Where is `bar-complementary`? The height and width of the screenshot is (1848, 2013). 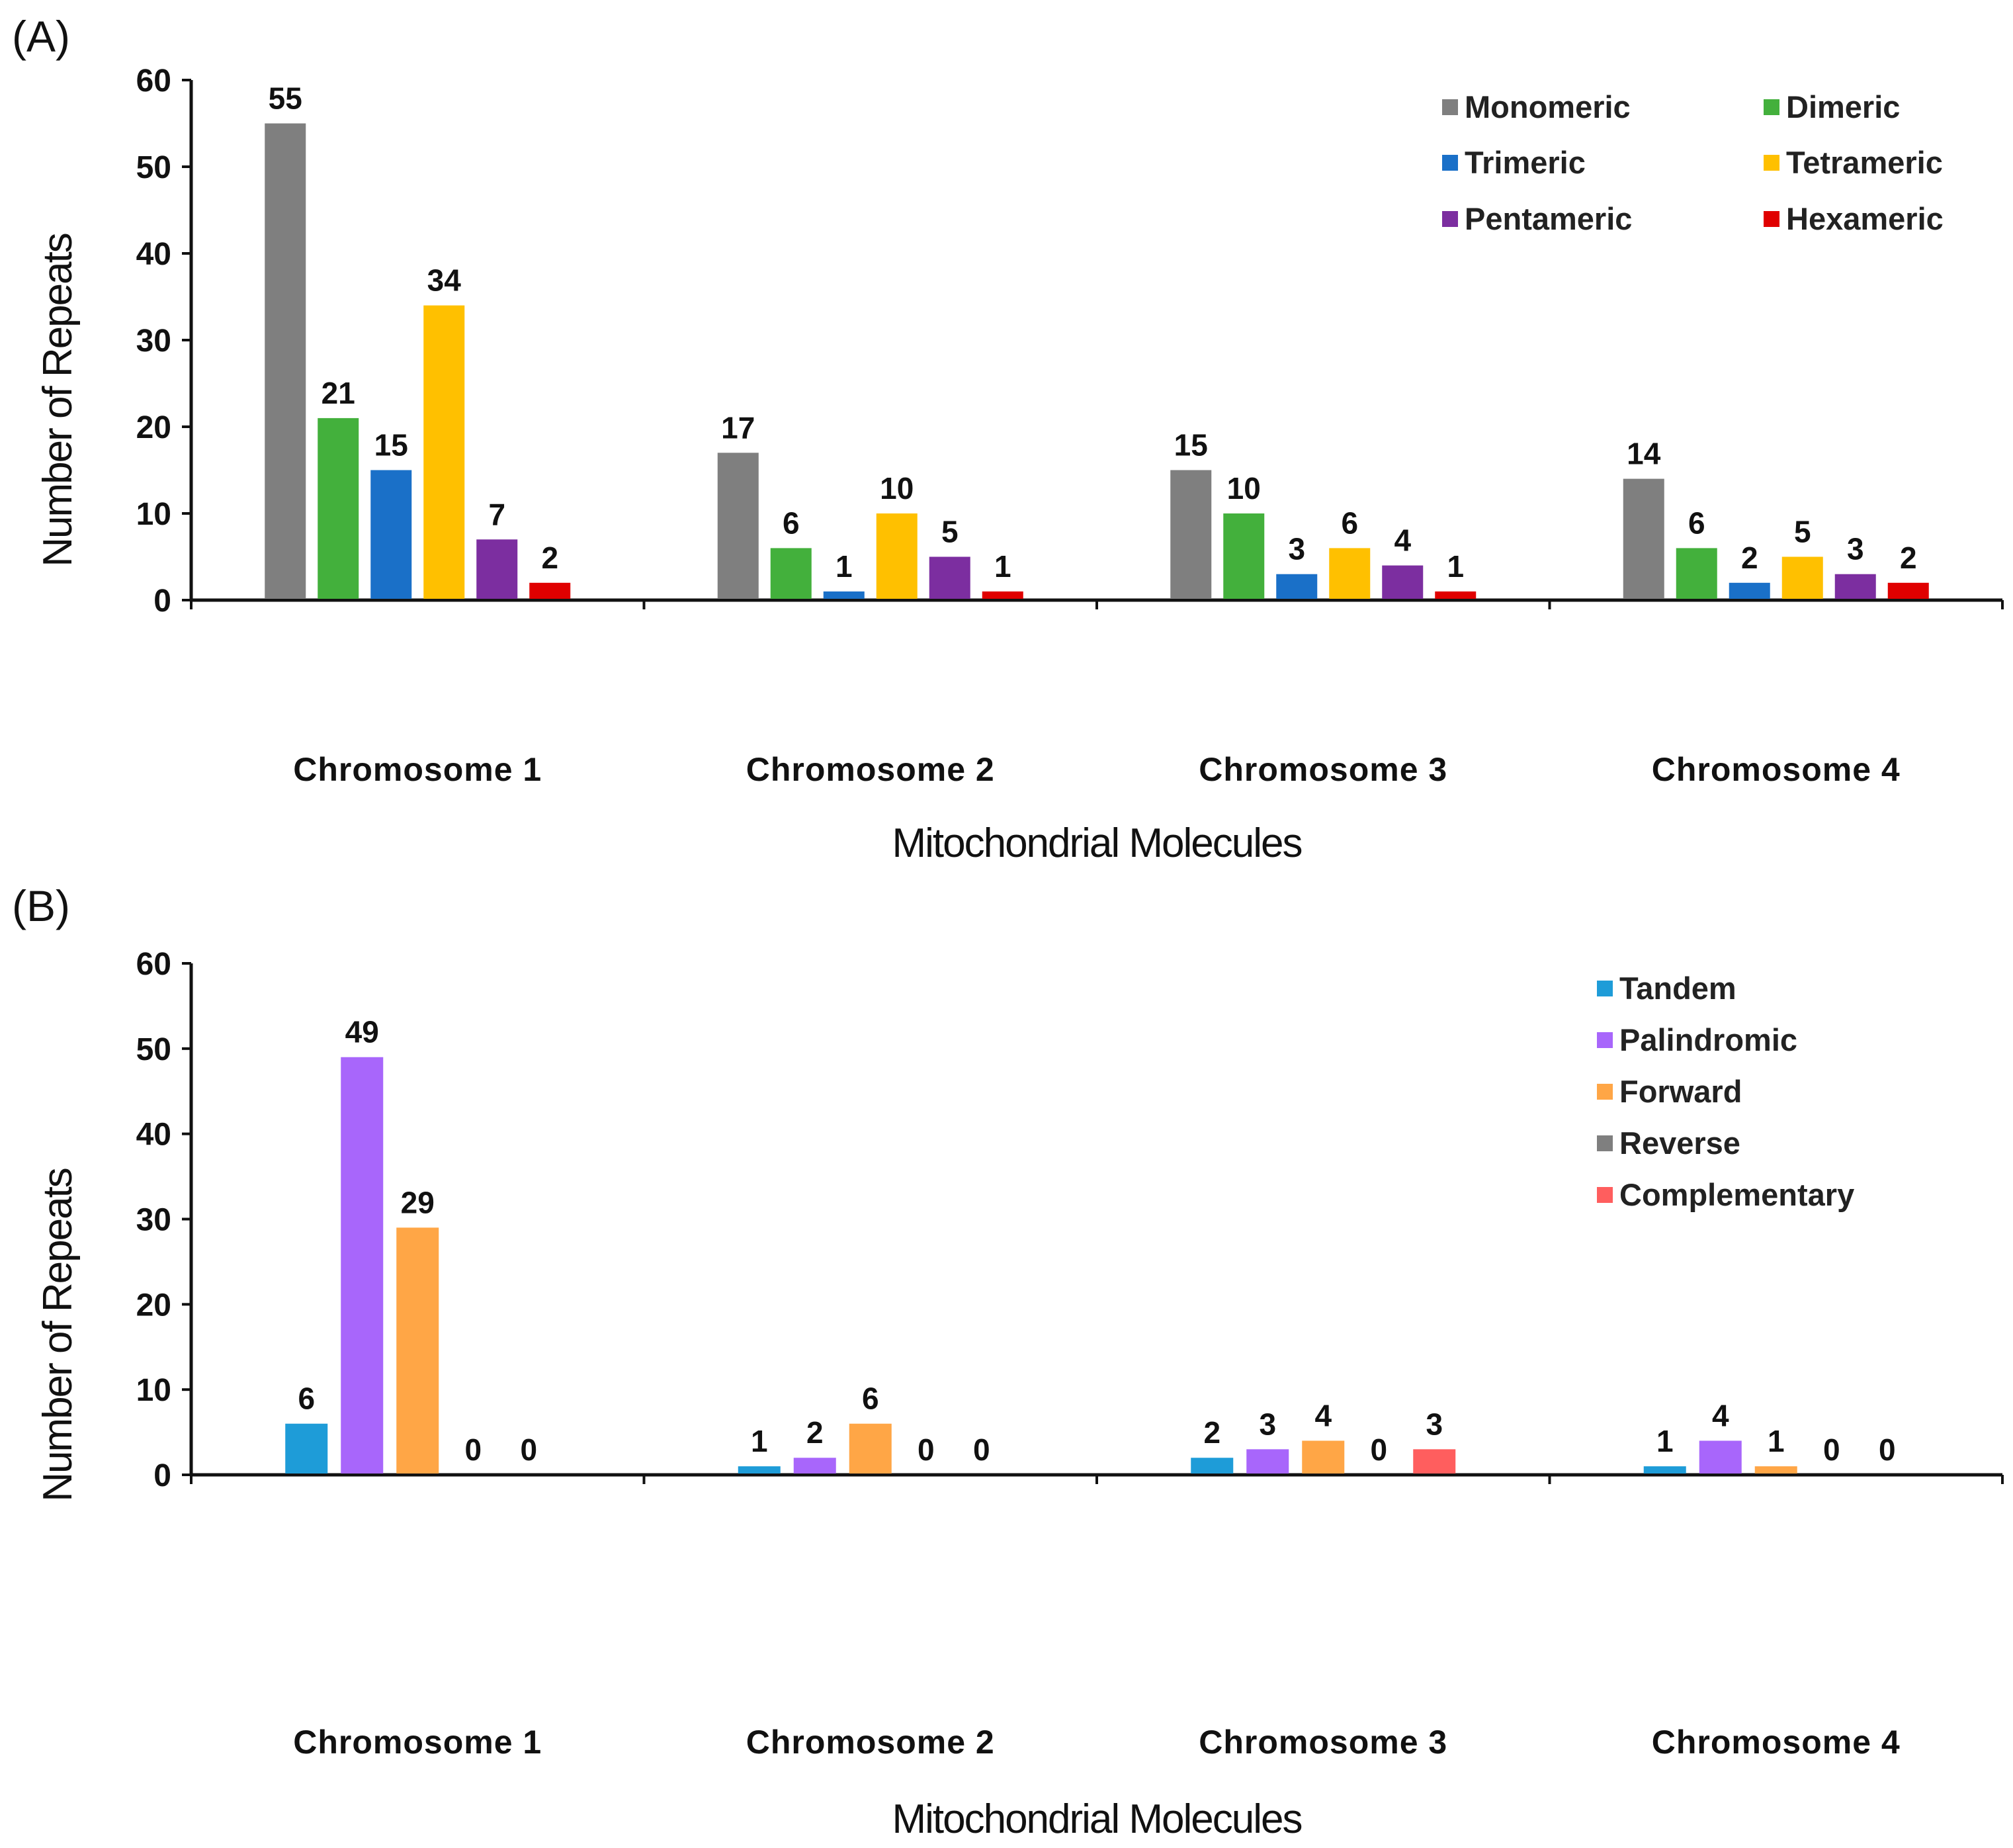 bar-complementary is located at coordinates (1434, 1461).